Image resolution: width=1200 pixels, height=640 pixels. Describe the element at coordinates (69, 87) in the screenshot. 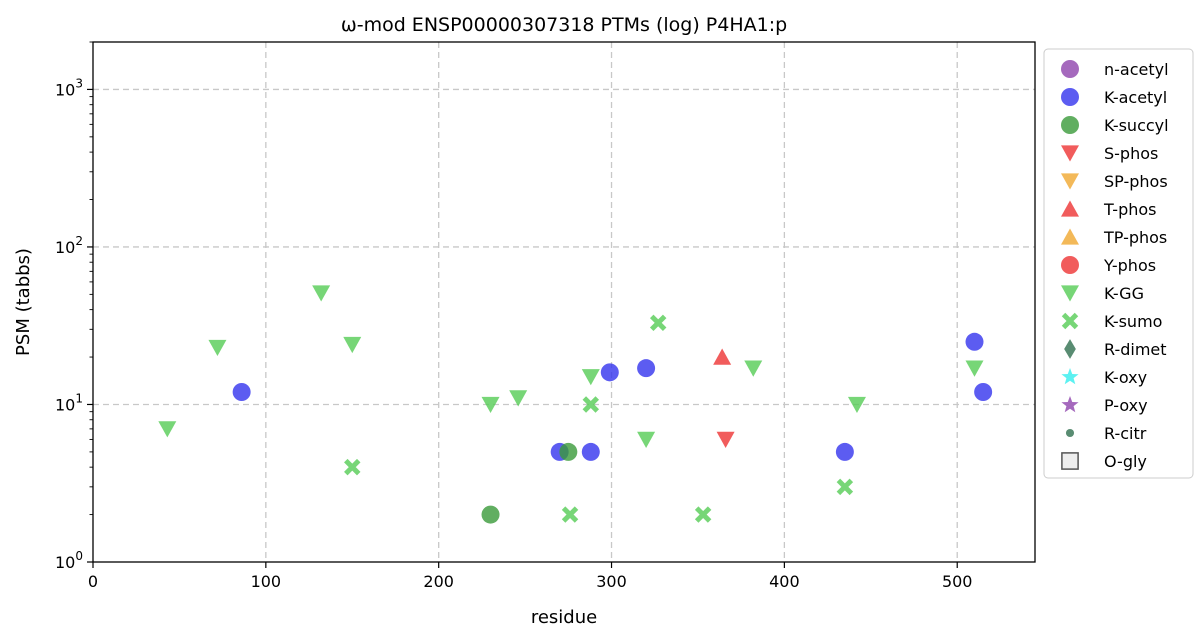

I see `y-tick-label: 10³` at that location.